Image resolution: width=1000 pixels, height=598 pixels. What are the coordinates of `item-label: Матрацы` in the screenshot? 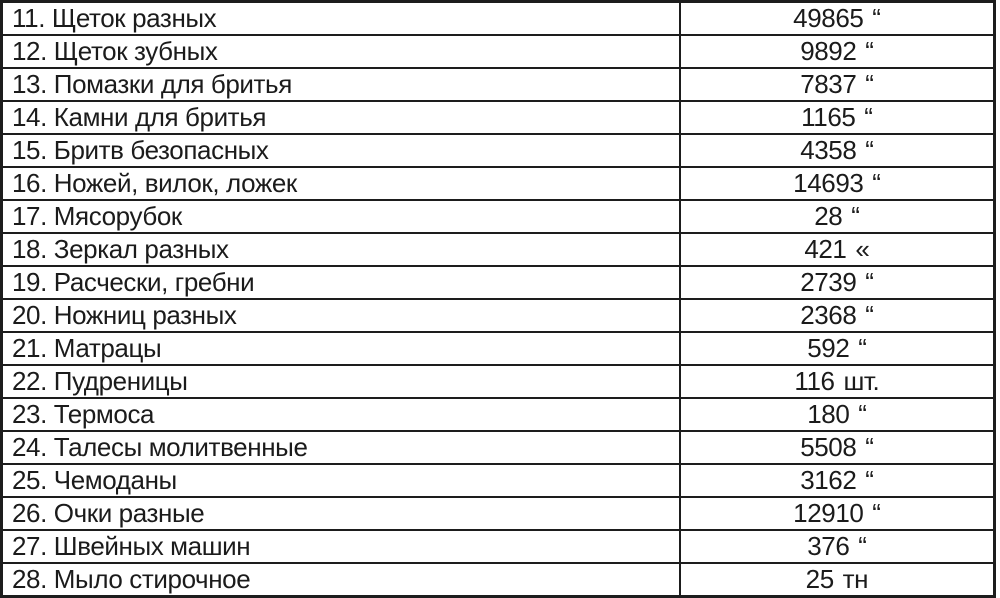 It's located at (107, 348).